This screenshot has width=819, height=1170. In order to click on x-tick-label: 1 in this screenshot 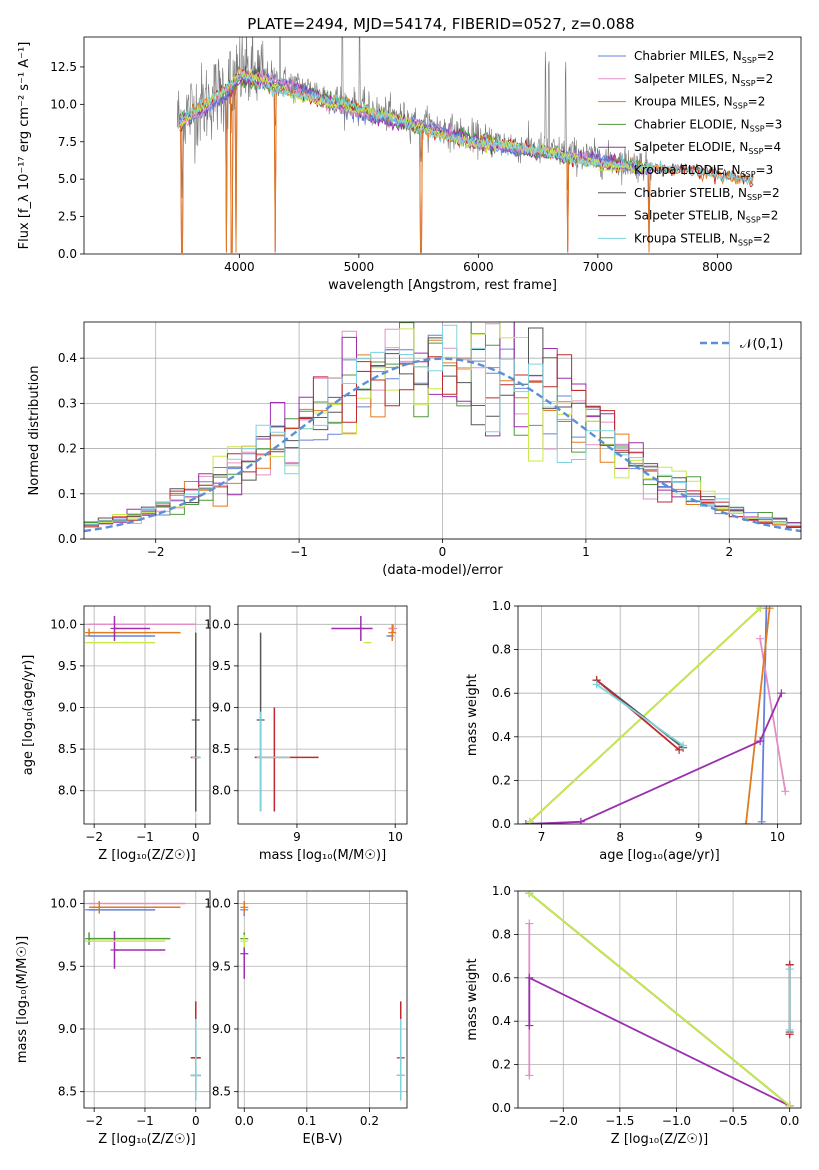, I will do `click(586, 552)`.